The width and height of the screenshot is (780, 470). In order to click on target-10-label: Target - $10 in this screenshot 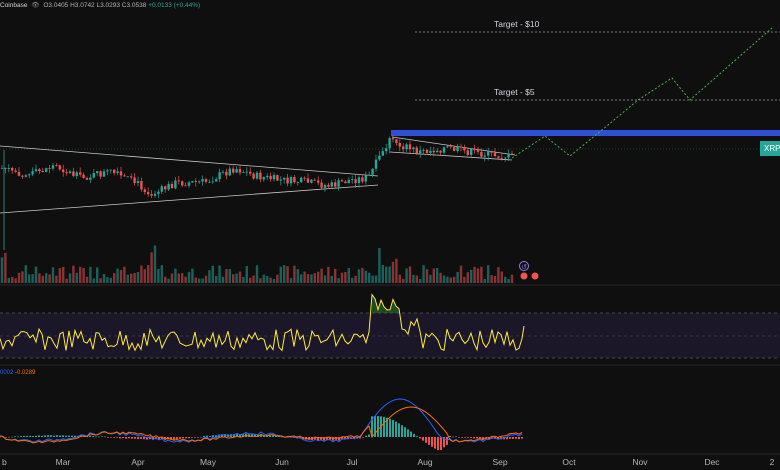, I will do `click(517, 24)`.